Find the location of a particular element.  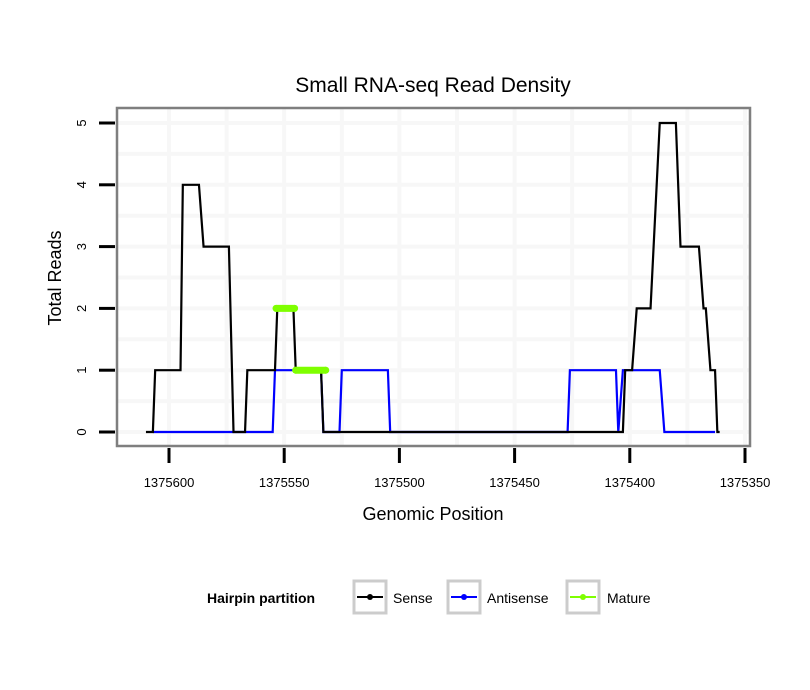

x-axis-title: Genomic Position is located at coordinates (432, 514).